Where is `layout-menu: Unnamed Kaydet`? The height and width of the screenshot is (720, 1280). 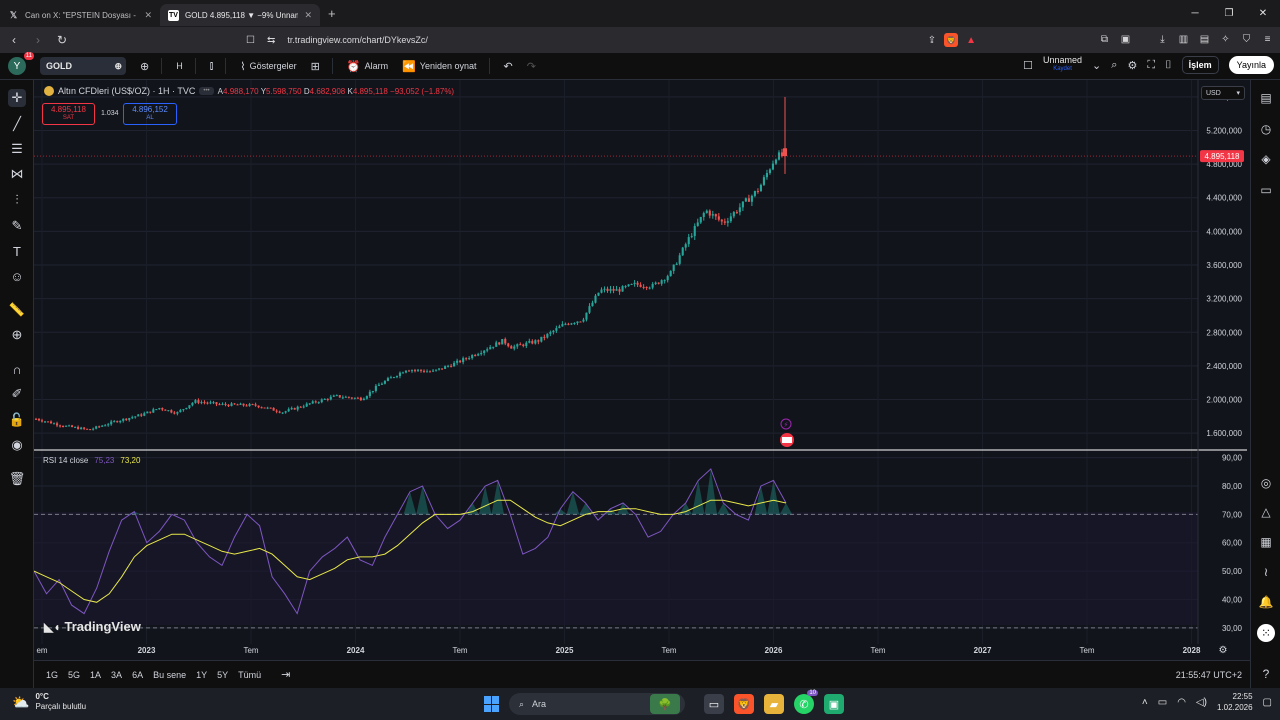 layout-menu: Unnamed Kaydet is located at coordinates (1062, 65).